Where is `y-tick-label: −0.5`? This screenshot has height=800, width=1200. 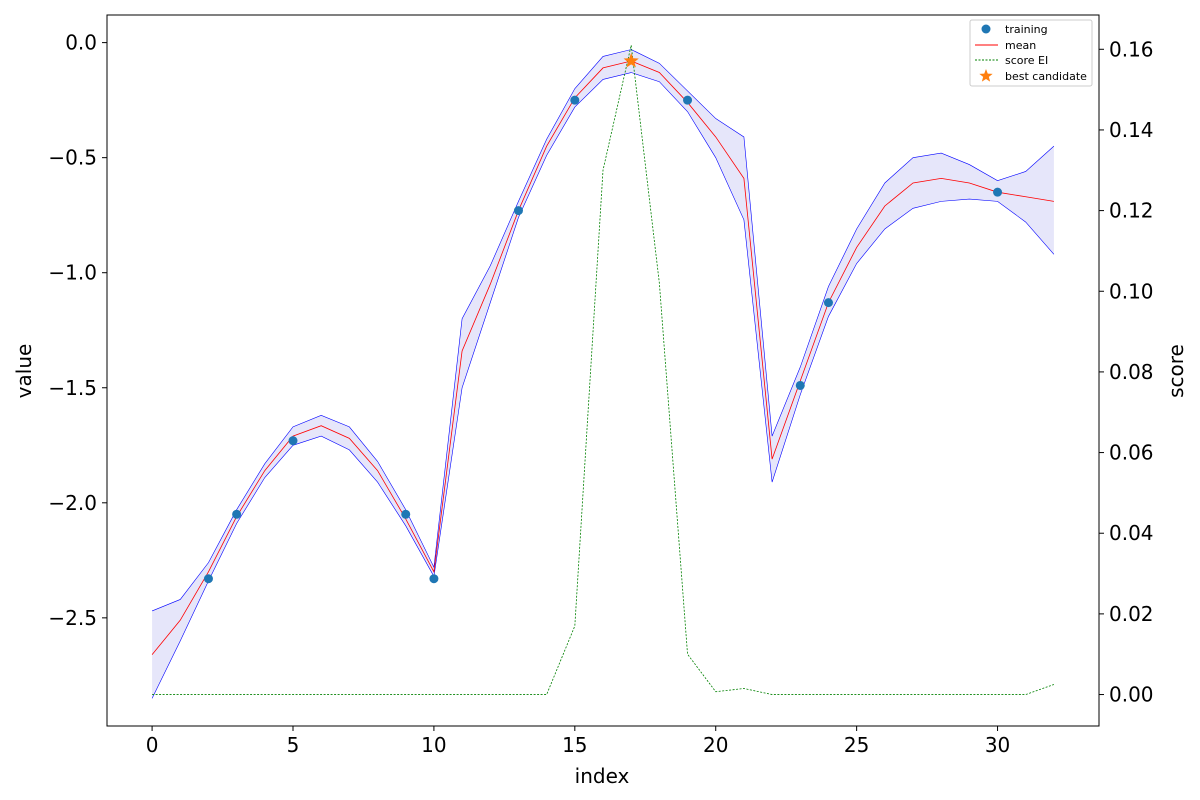 y-tick-label: −0.5 is located at coordinates (72, 158).